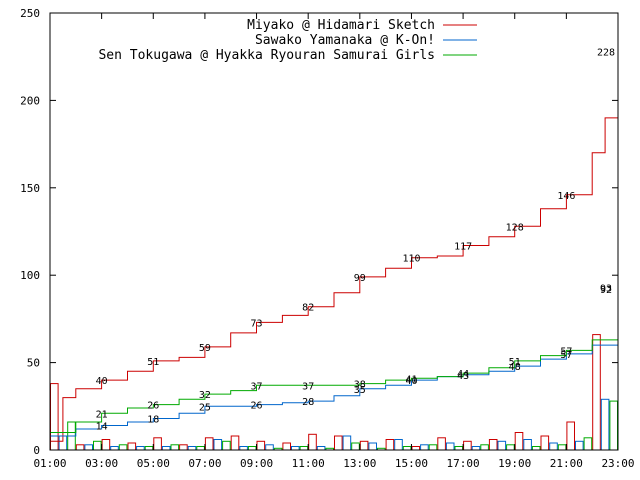 This screenshot has width=640, height=480. Describe the element at coordinates (515, 227) in the screenshot. I see `data-label: 128` at that location.